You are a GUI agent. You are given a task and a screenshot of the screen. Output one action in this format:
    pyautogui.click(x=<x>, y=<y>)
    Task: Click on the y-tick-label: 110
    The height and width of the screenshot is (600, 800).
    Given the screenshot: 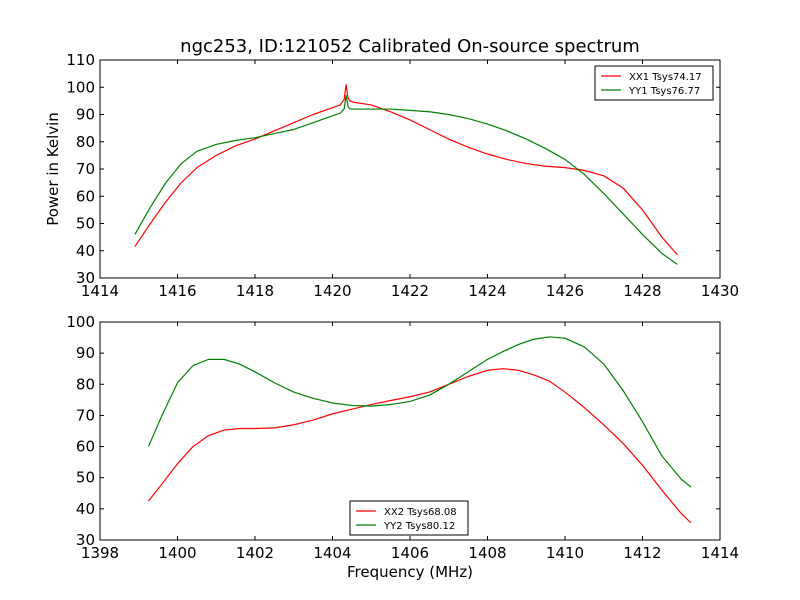 What is the action you would take?
    pyautogui.click(x=80, y=60)
    